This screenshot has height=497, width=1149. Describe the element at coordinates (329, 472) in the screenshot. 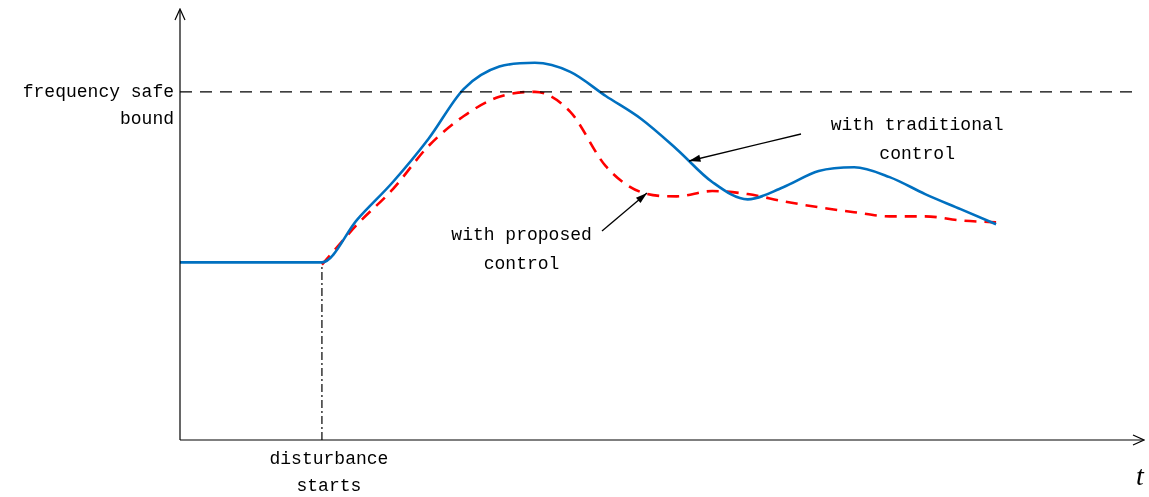

I see `text: disturbance starts` at that location.